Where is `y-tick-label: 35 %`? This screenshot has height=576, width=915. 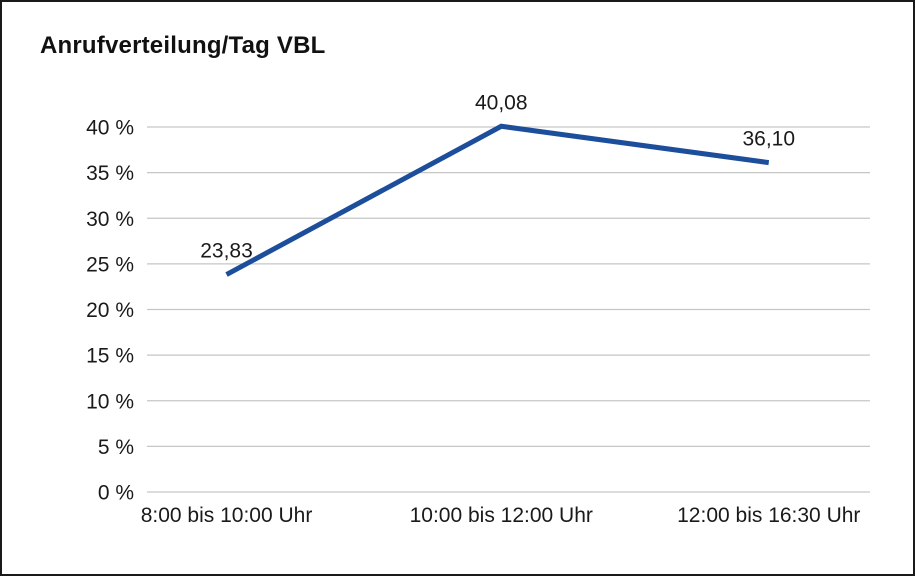
y-tick-label: 35 % is located at coordinates (110, 173).